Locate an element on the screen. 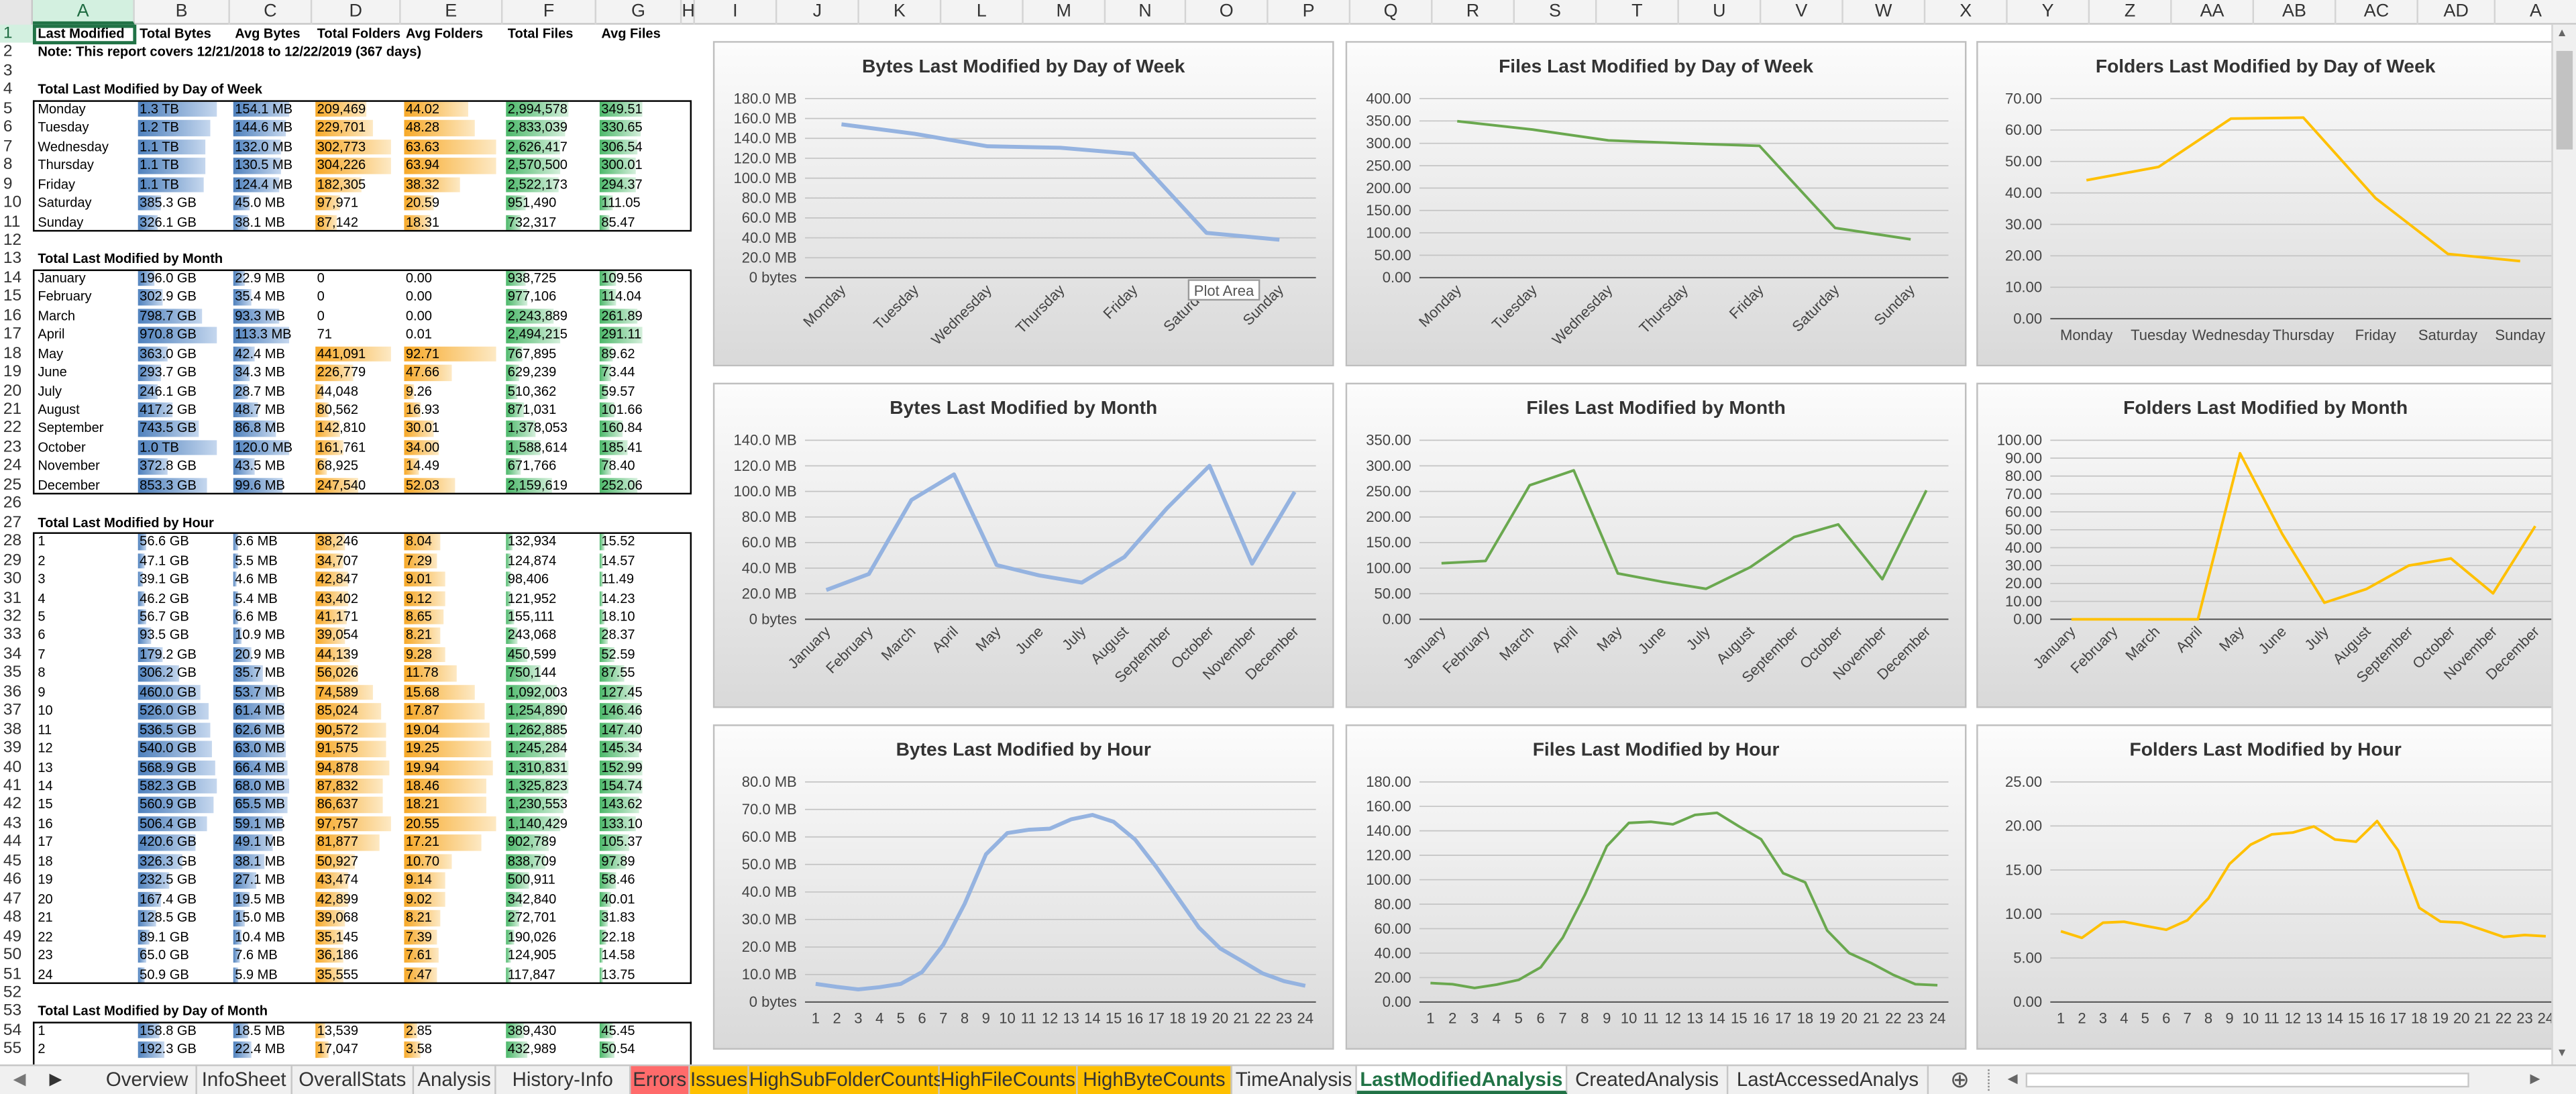  sheet-tab-overallstats: OverallStats is located at coordinates (353, 1080).